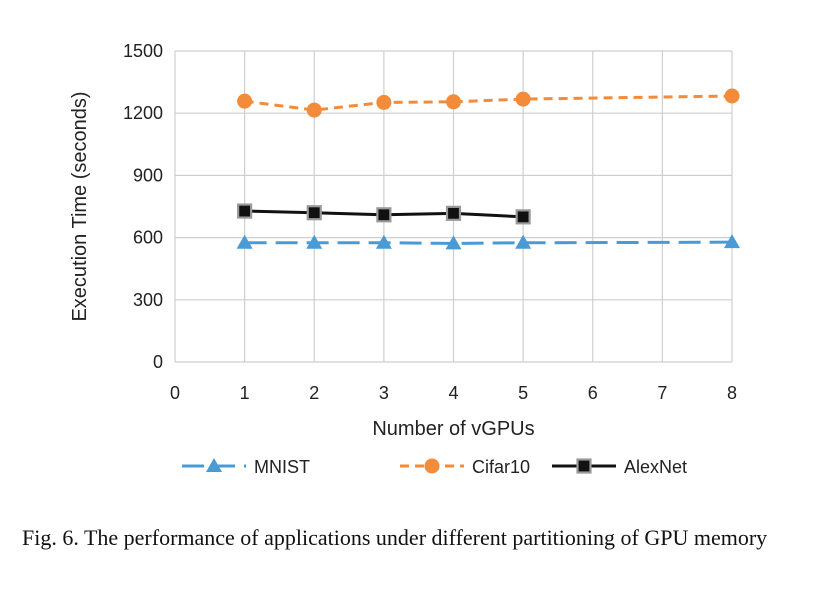 The width and height of the screenshot is (832, 602). I want to click on series-alexnet, so click(384, 214).